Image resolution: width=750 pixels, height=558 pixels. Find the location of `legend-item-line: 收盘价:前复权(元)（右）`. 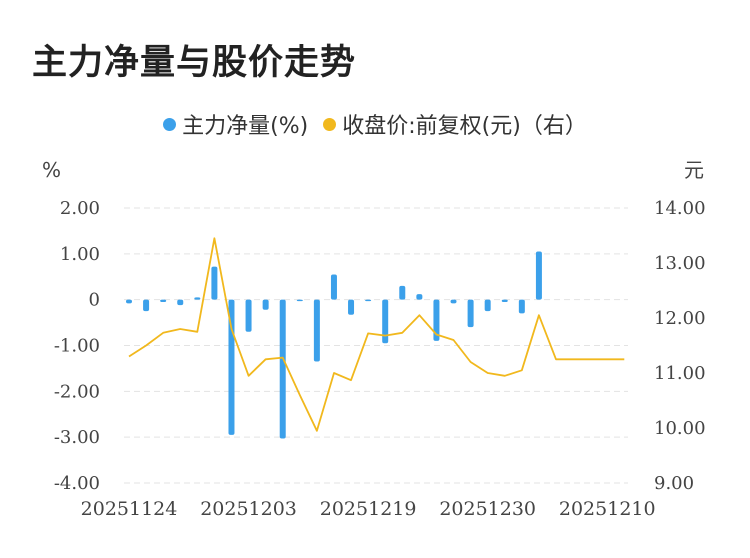

legend-item-line: 收盘价:前复权(元)（右） is located at coordinates (455, 124).